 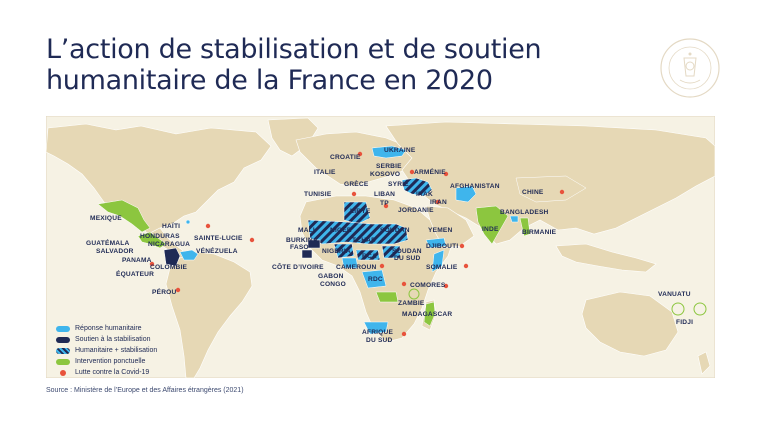 I want to click on somalie-area, so click(x=438, y=261).